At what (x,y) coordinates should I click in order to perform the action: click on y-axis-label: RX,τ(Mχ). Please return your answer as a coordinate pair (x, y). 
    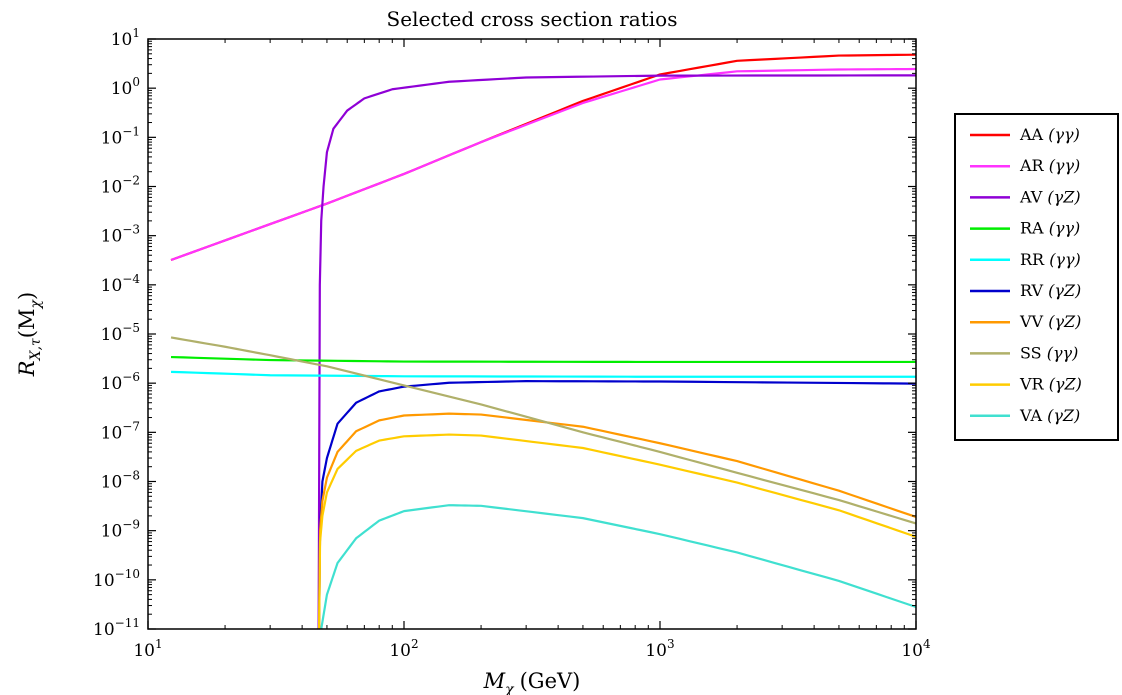
    Looking at the image, I should click on (29, 334).